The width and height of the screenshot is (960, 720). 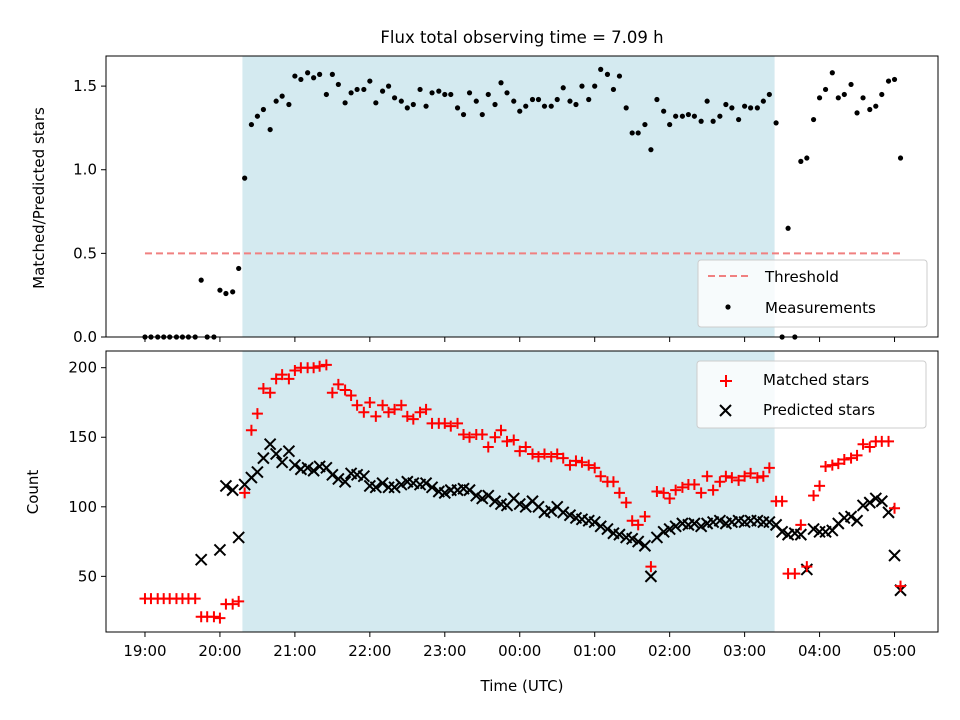 What do you see at coordinates (82, 437) in the screenshot?
I see `y-tick-label: 150` at bounding box center [82, 437].